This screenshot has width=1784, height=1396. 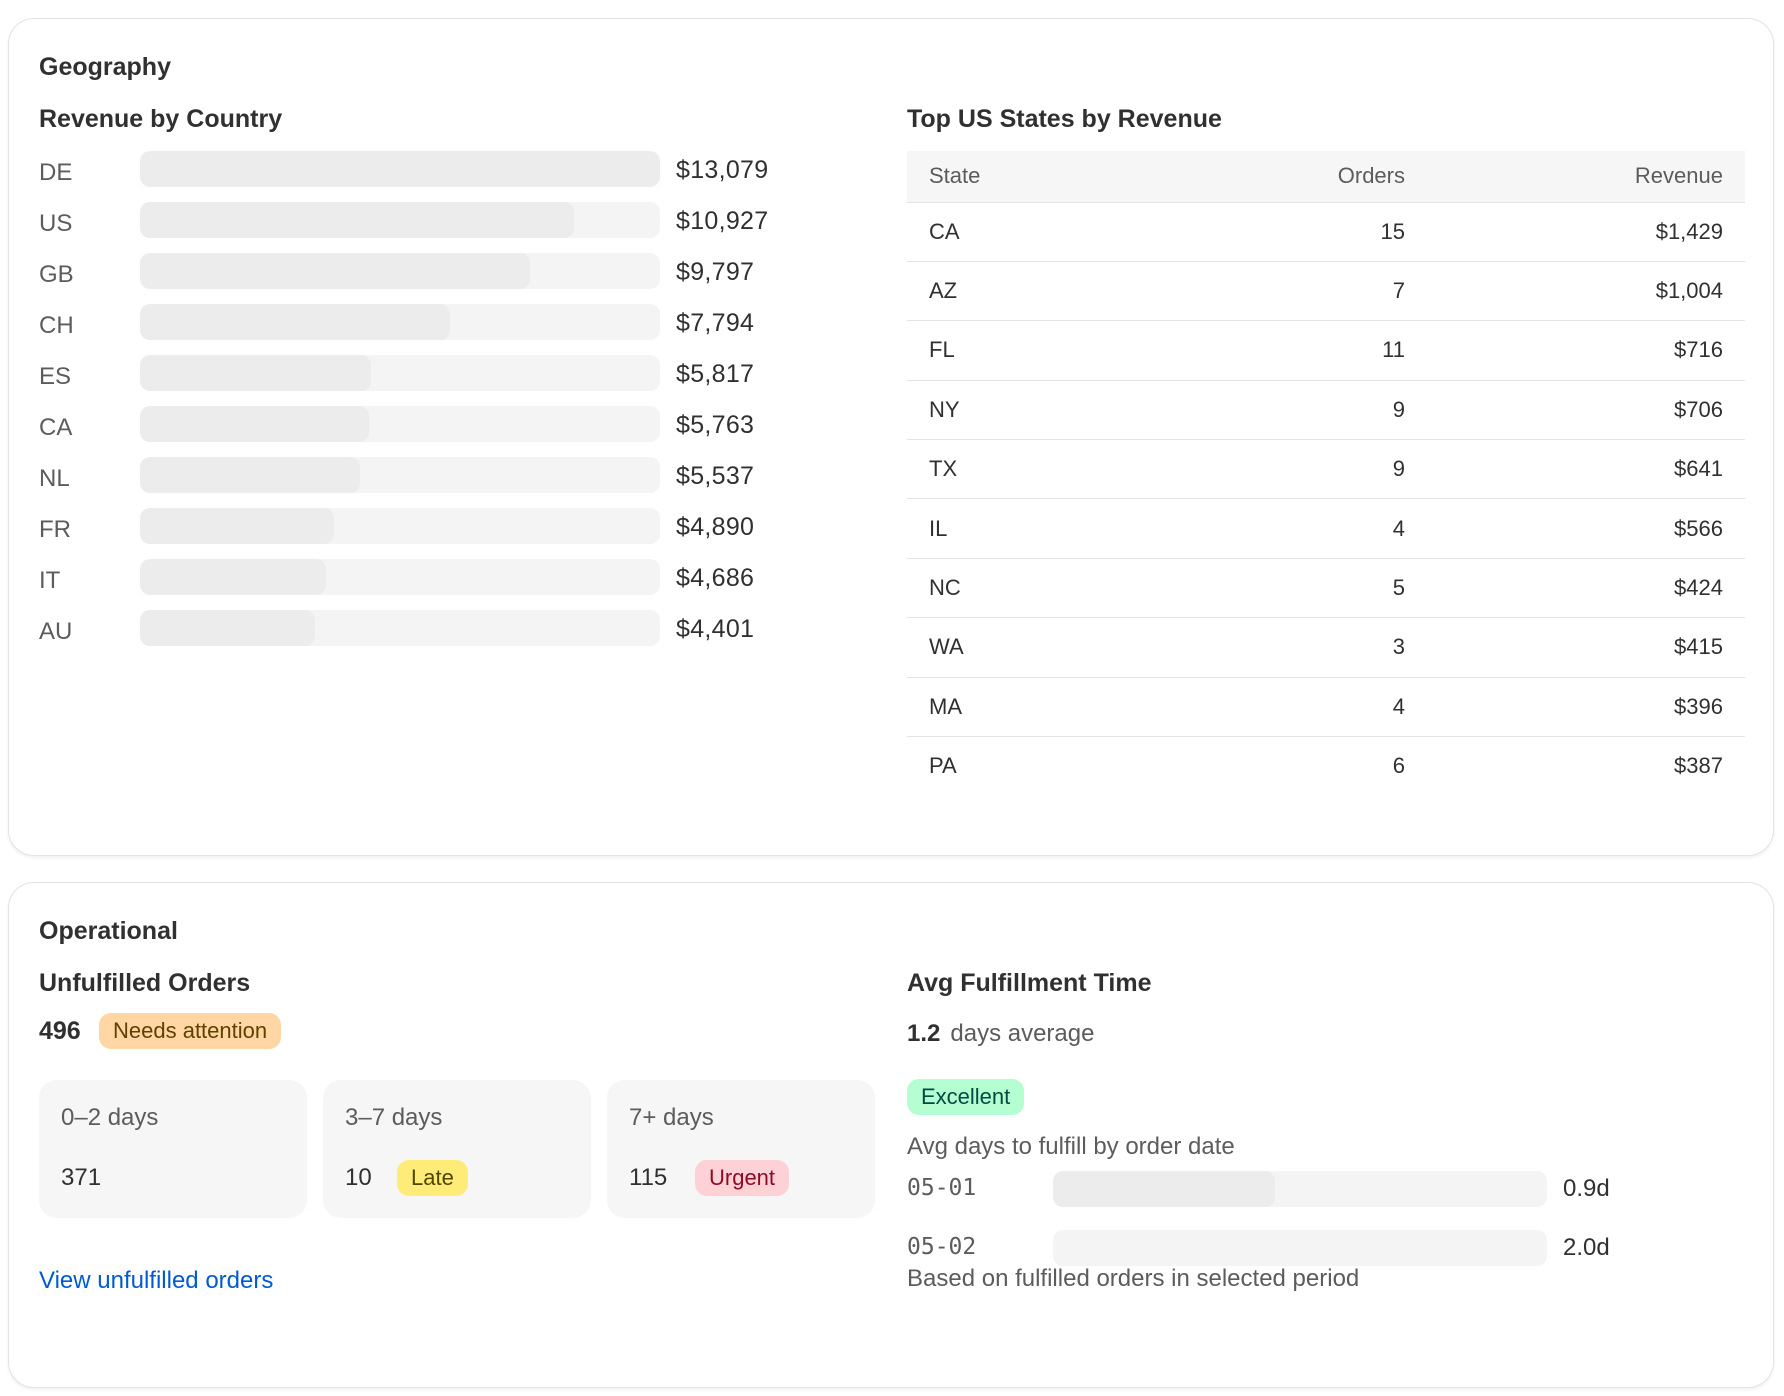 What do you see at coordinates (56, 223) in the screenshot?
I see `country-code: US` at bounding box center [56, 223].